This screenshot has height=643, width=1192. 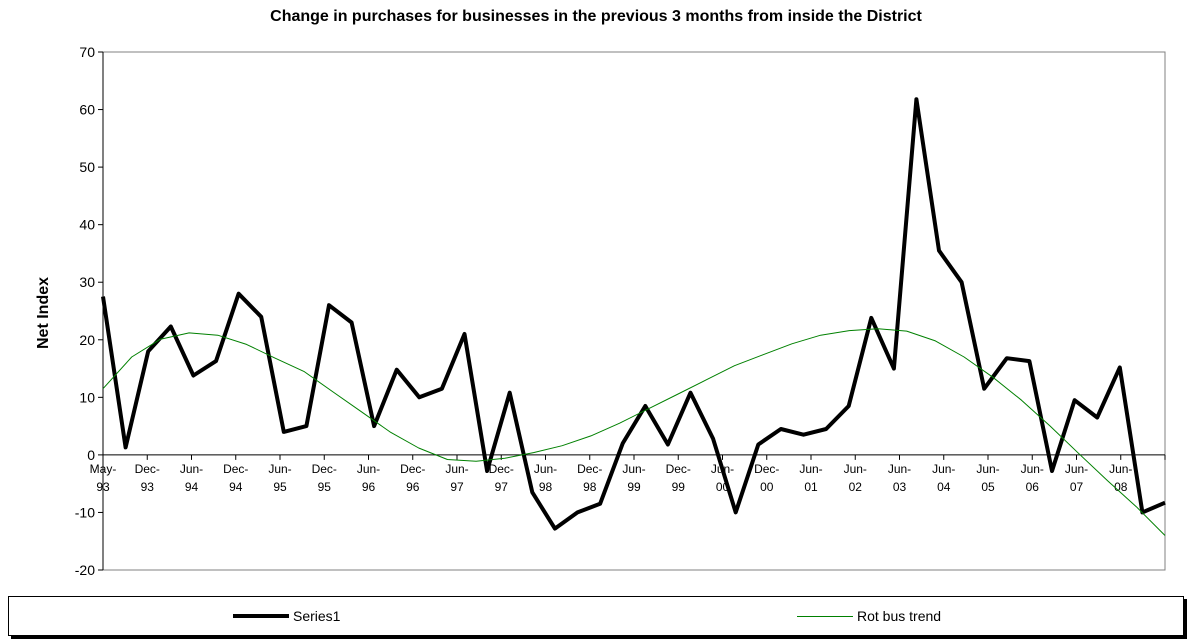 What do you see at coordinates (899, 616) in the screenshot?
I see `legend-label-trend: Rot bus trend` at bounding box center [899, 616].